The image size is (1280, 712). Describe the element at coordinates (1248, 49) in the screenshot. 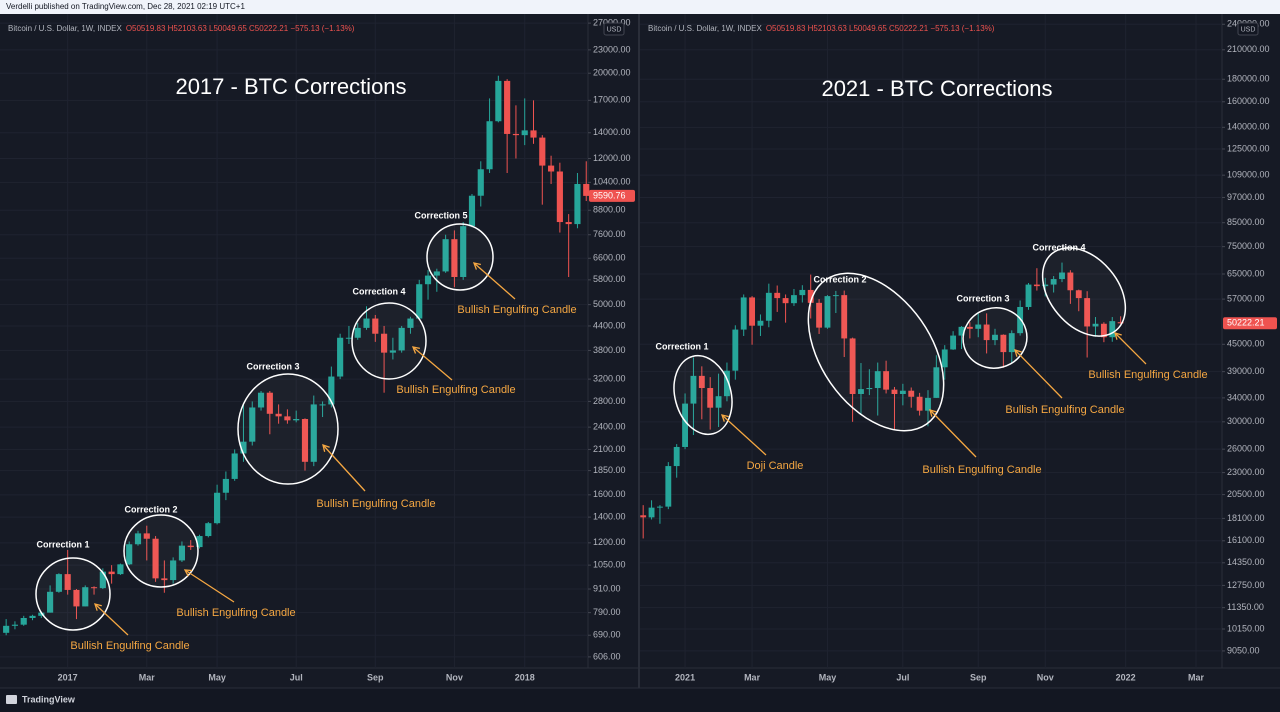

I see `y-tick-label: 210000.00` at that location.